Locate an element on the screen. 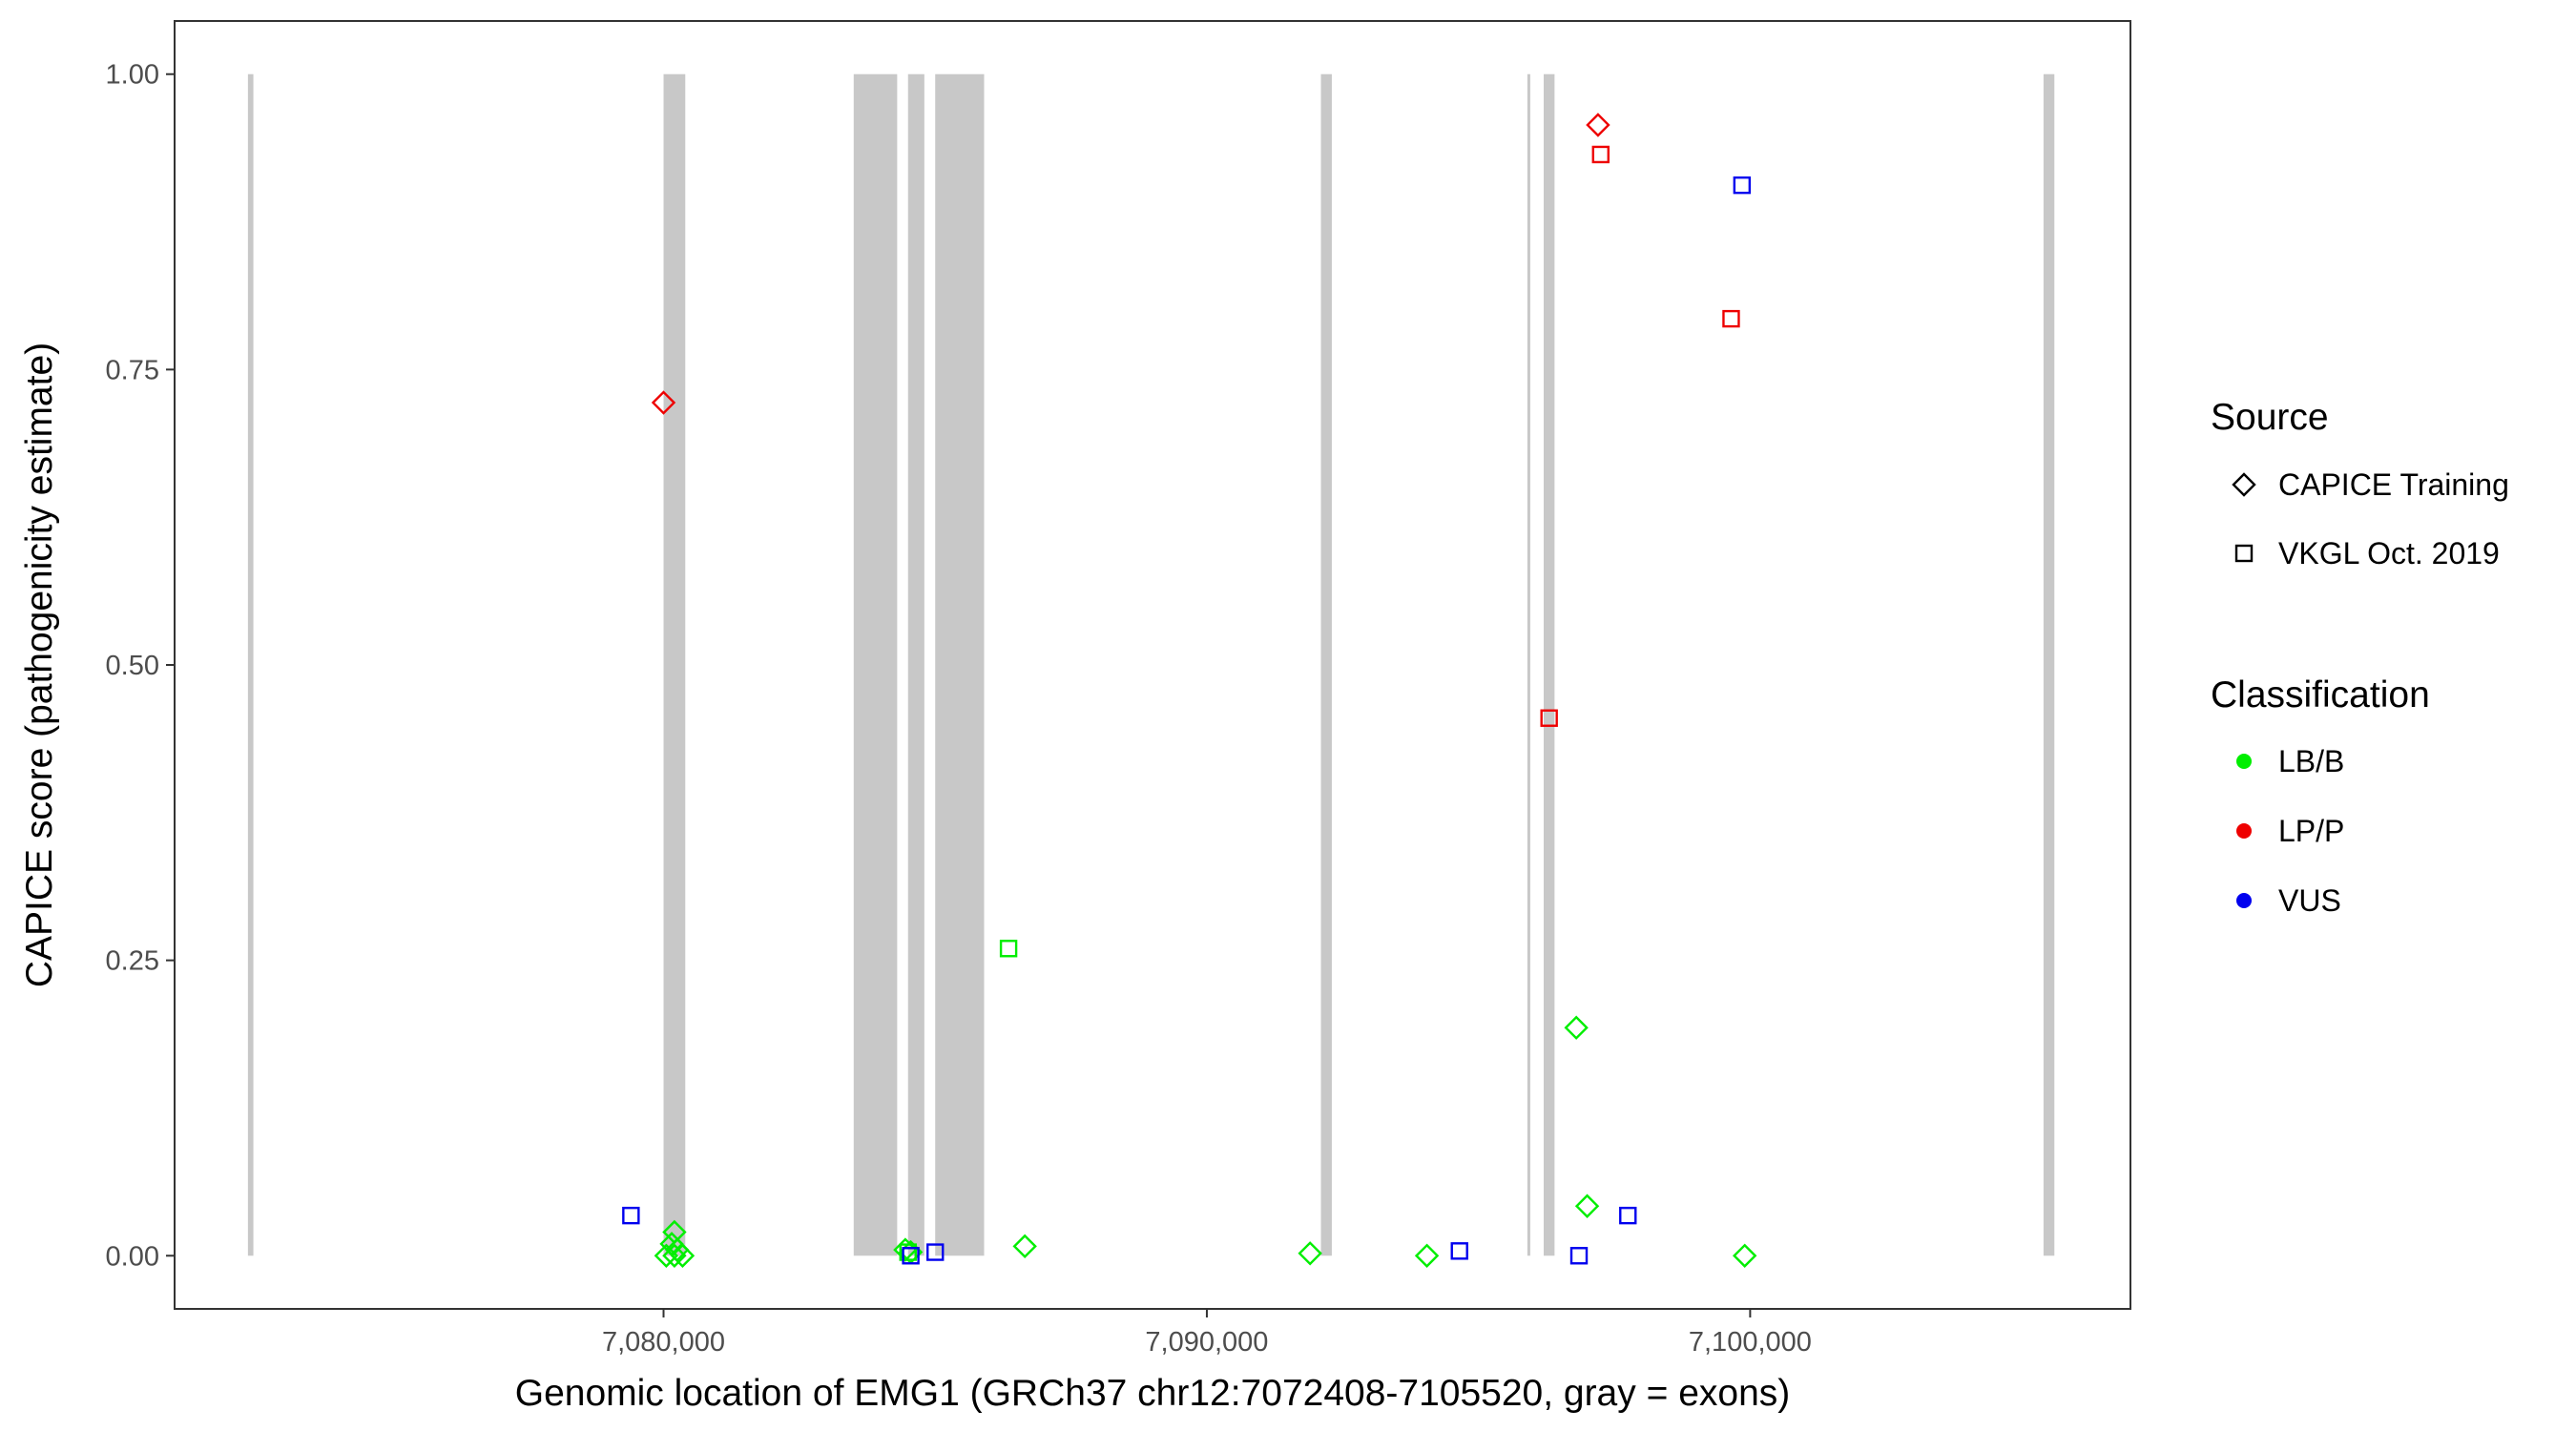  y-tick-label: 0.25 is located at coordinates (132, 962).